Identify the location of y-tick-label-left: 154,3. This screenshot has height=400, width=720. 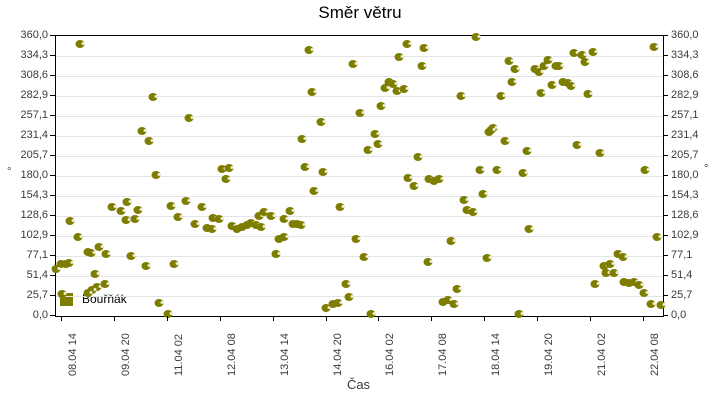
(34, 195).